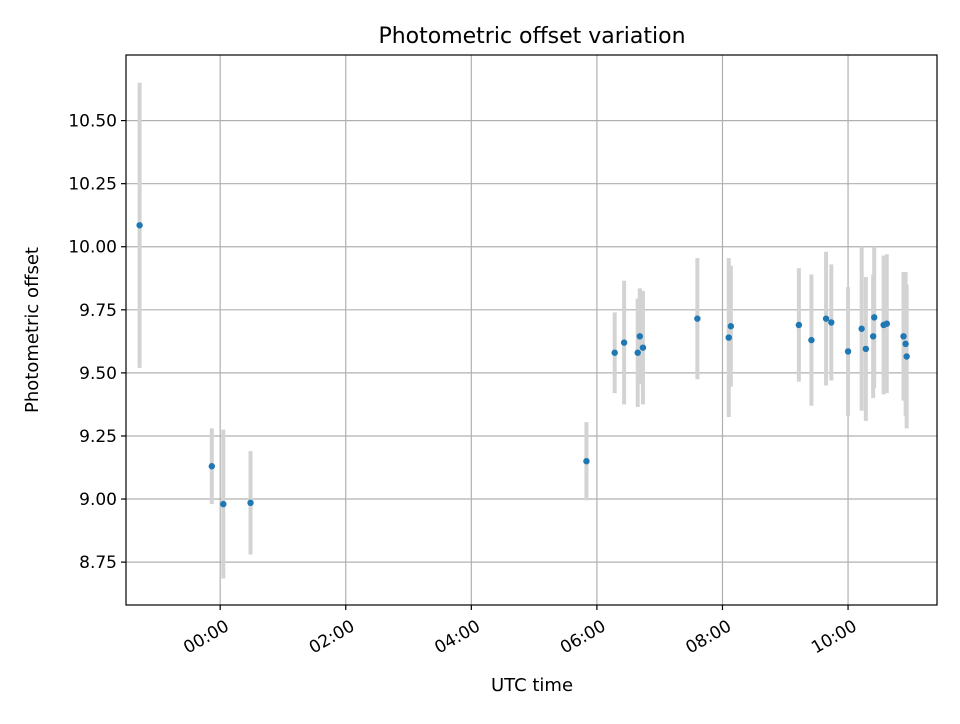 This screenshot has width=960, height=724. Describe the element at coordinates (98, 563) in the screenshot. I see `y-tick-label: 8.75` at that location.